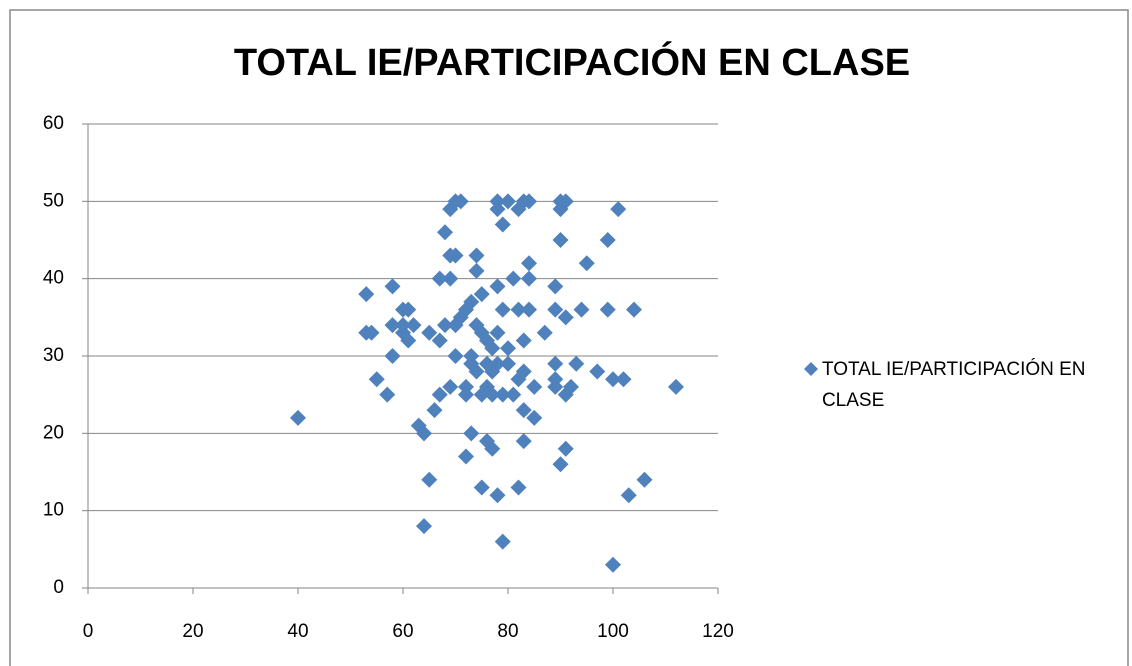  I want to click on x-tick-label: 100, so click(613, 631).